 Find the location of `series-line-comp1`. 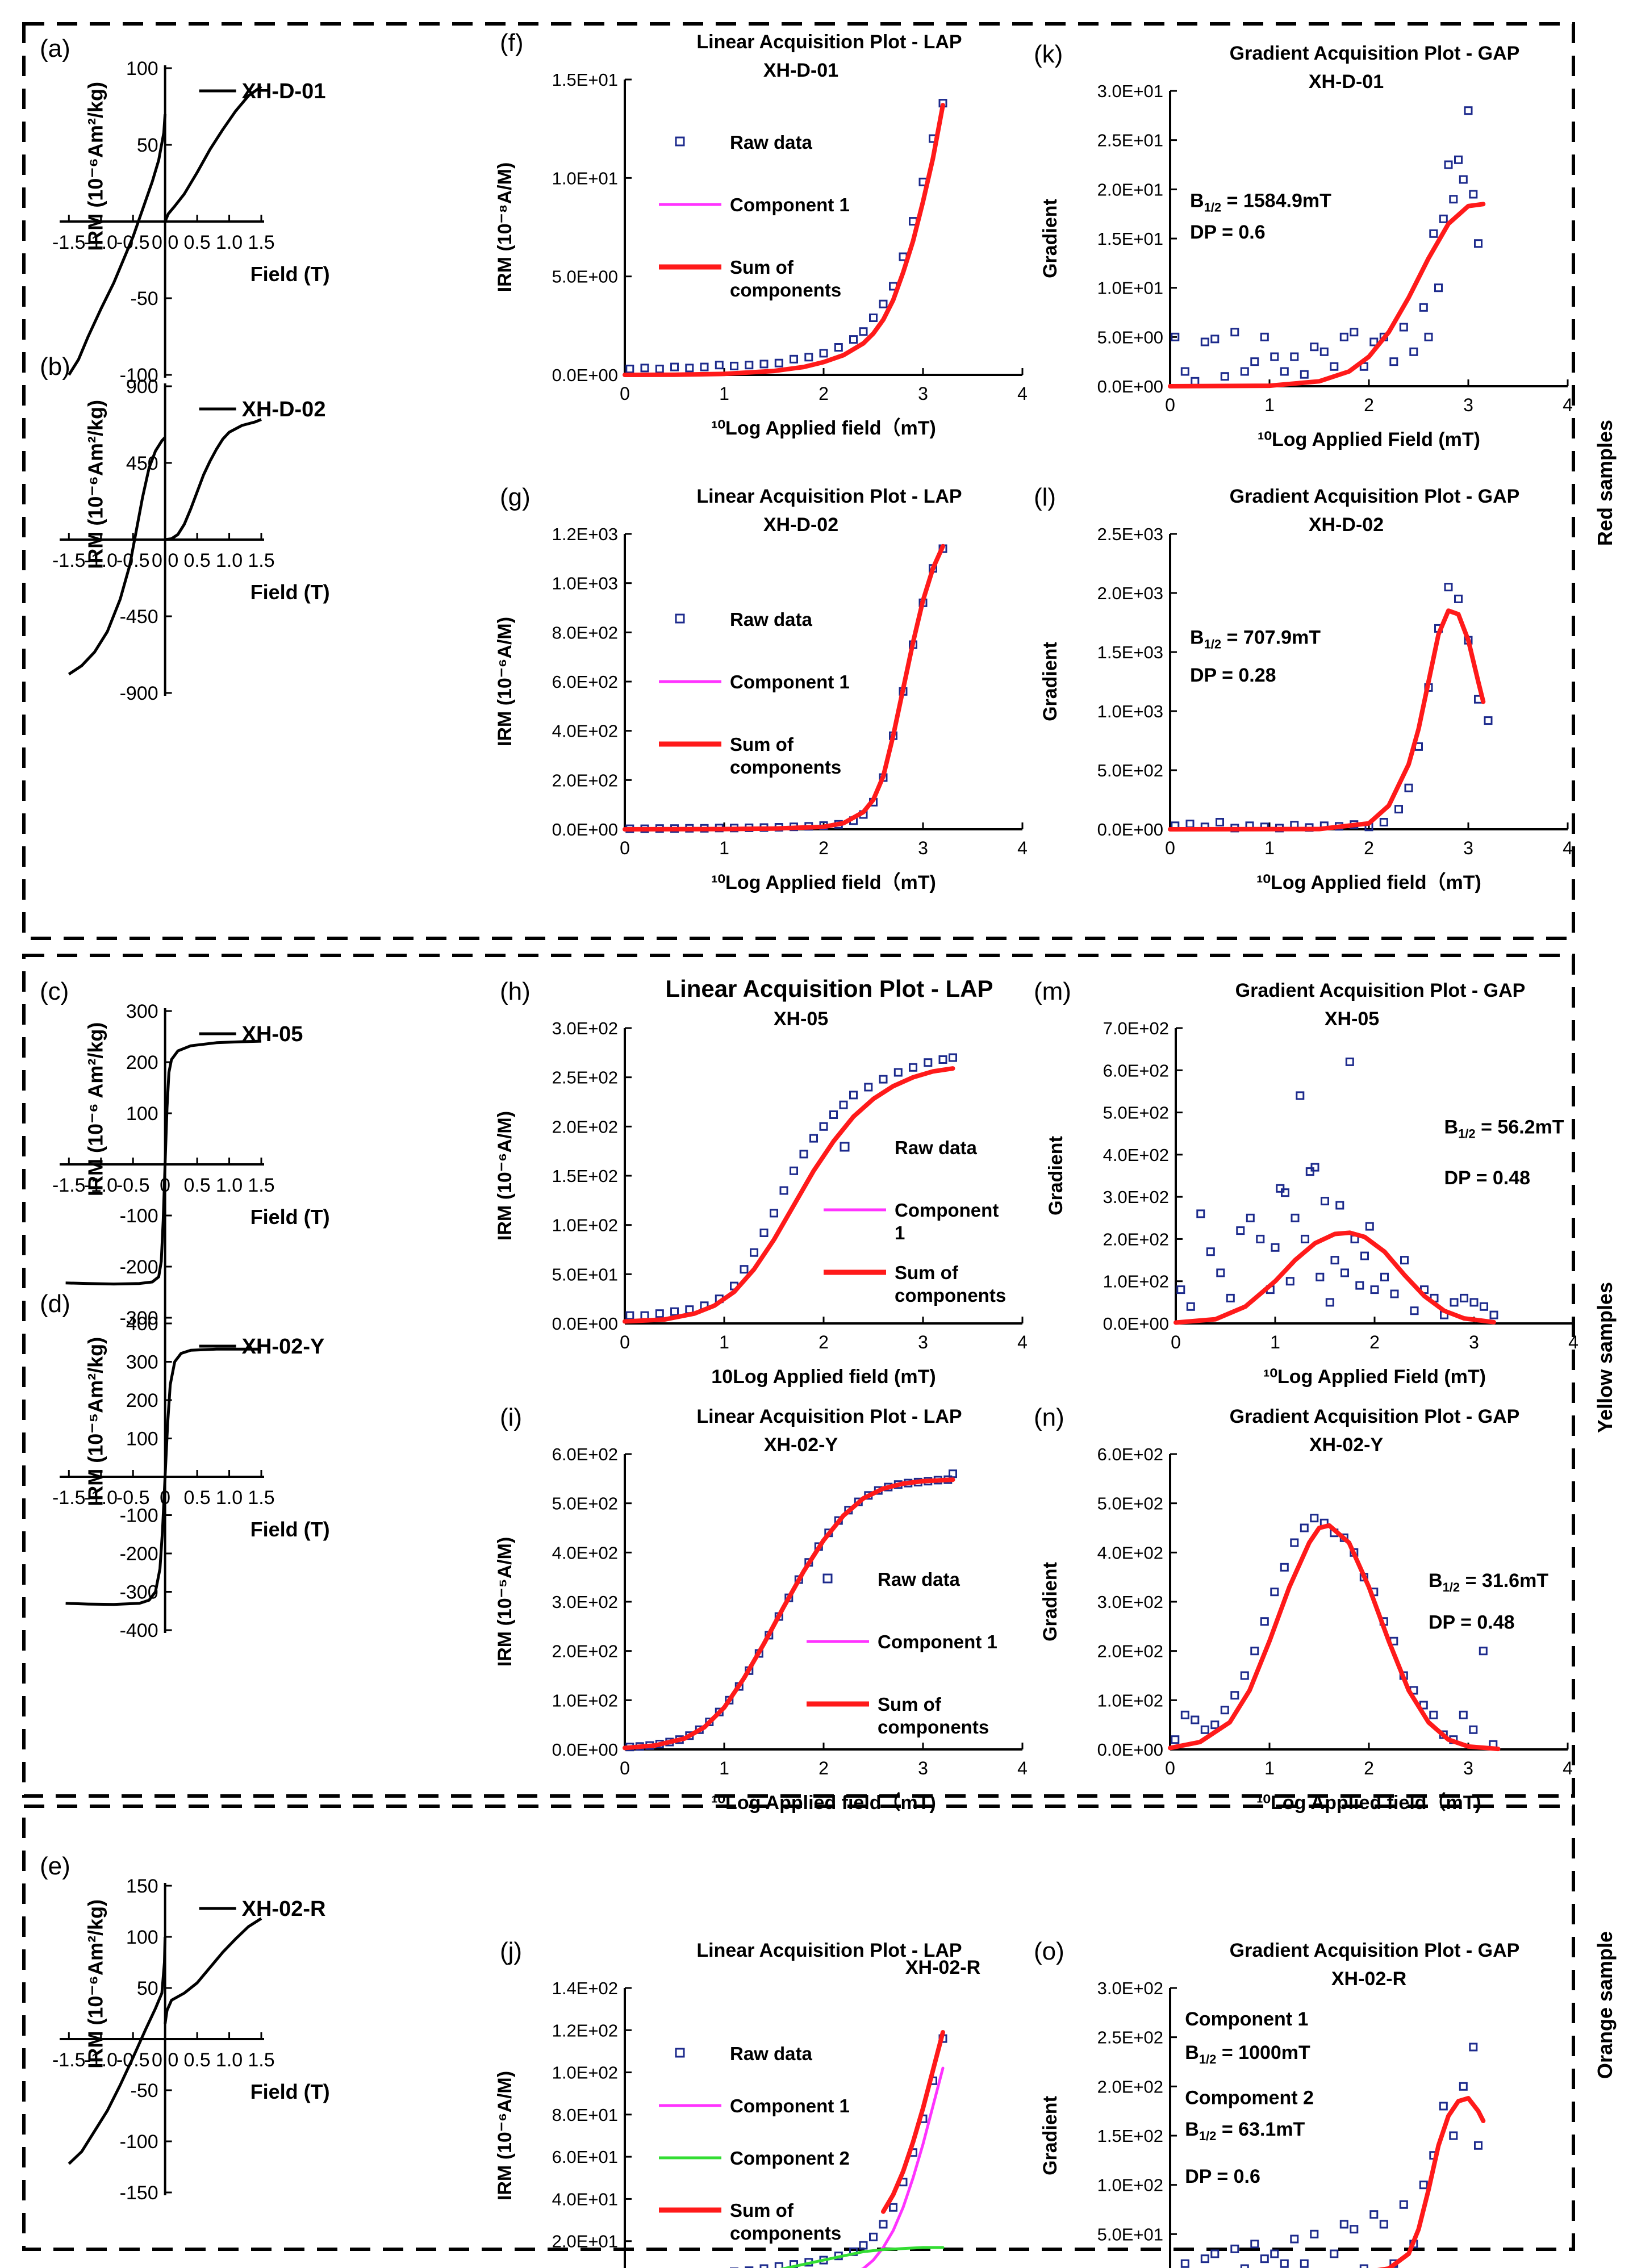

series-line-comp1 is located at coordinates (903, 2167).